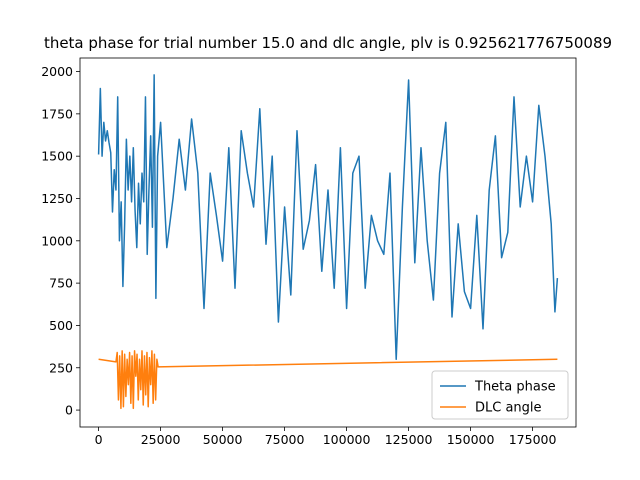 The width and height of the screenshot is (640, 480). I want to click on y-tick-label-8: 2000, so click(57, 71).